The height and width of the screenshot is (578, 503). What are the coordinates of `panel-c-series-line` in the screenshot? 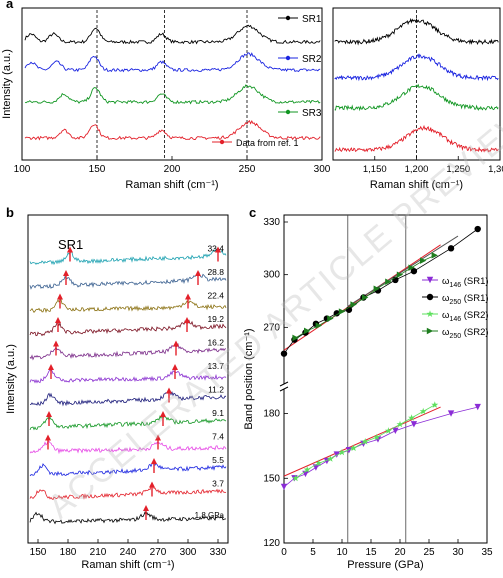 It's located at (380, 447).